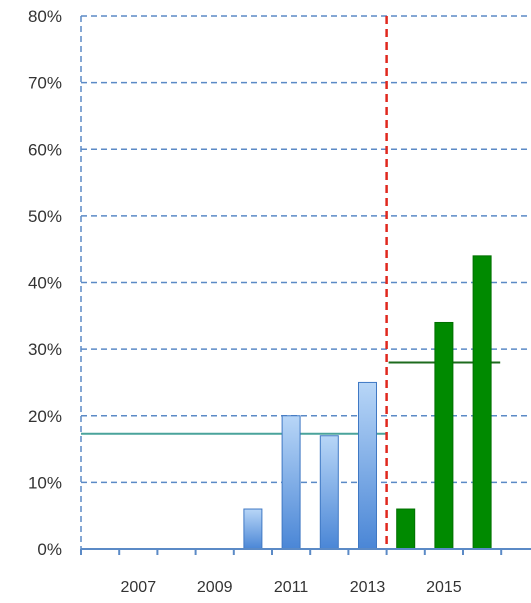 Image resolution: width=531 pixels, height=603 pixels. I want to click on x-tick-label: 2011, so click(291, 587).